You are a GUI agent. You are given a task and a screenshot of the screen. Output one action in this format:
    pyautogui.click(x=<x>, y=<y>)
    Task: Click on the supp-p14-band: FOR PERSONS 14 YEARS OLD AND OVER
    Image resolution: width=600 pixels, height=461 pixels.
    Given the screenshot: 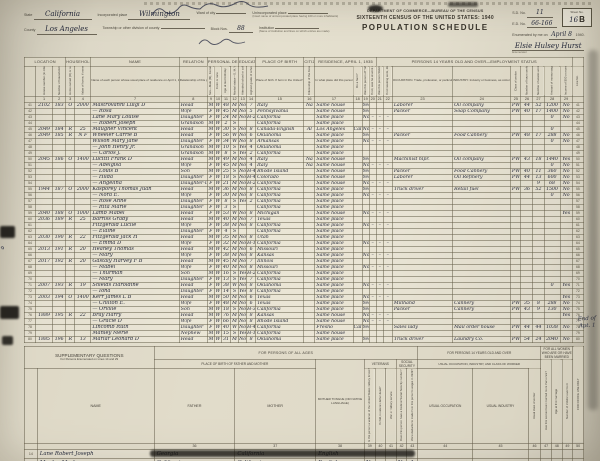 What is the action you would take?
    pyautogui.click(x=479, y=352)
    